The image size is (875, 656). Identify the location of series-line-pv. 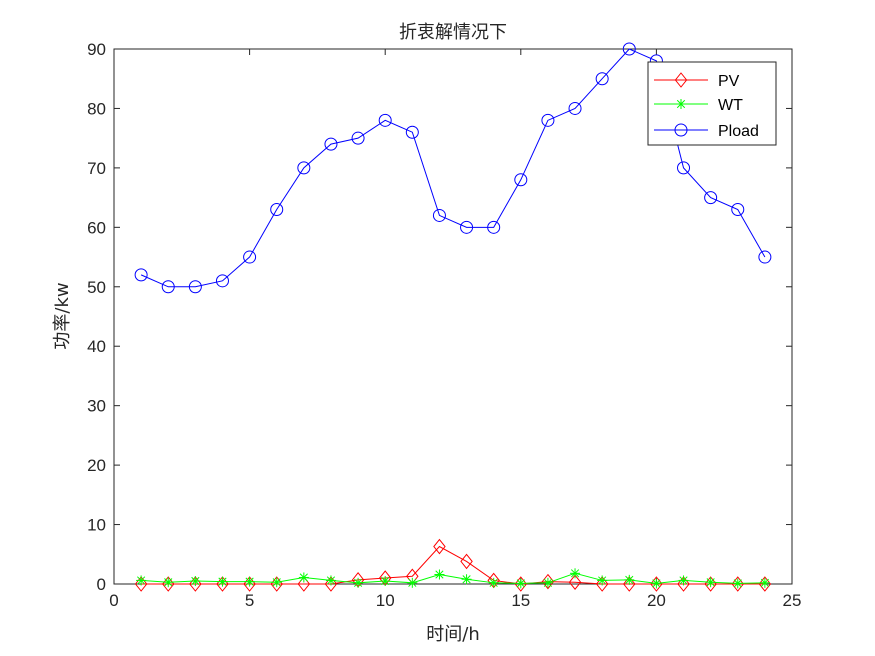
(453, 565).